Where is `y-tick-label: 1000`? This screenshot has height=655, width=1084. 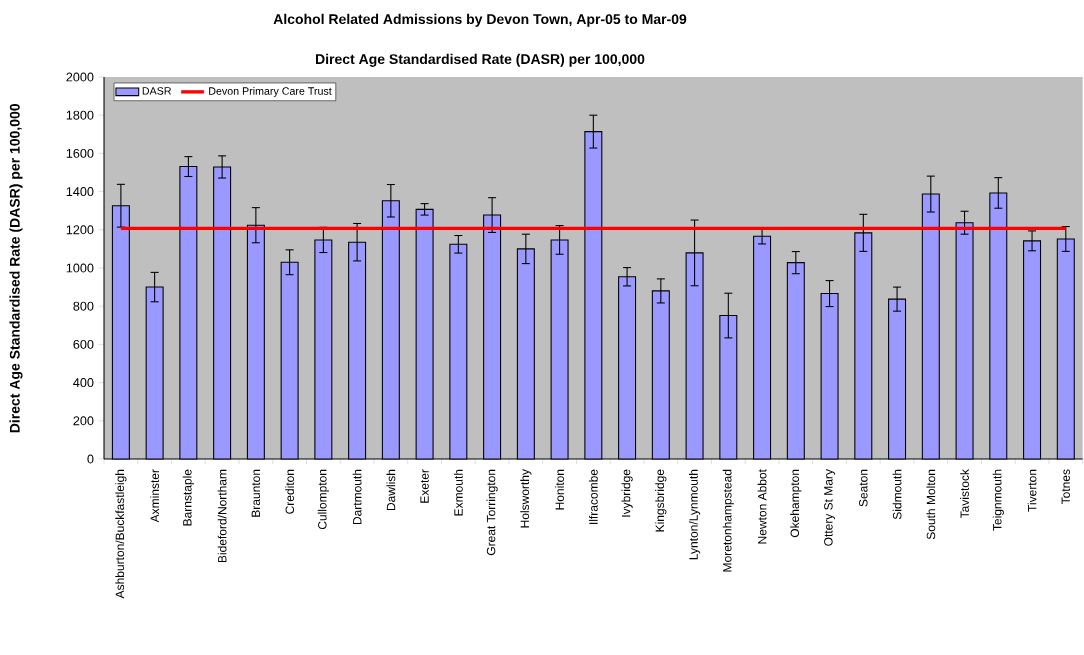 y-tick-label: 1000 is located at coordinates (80, 268).